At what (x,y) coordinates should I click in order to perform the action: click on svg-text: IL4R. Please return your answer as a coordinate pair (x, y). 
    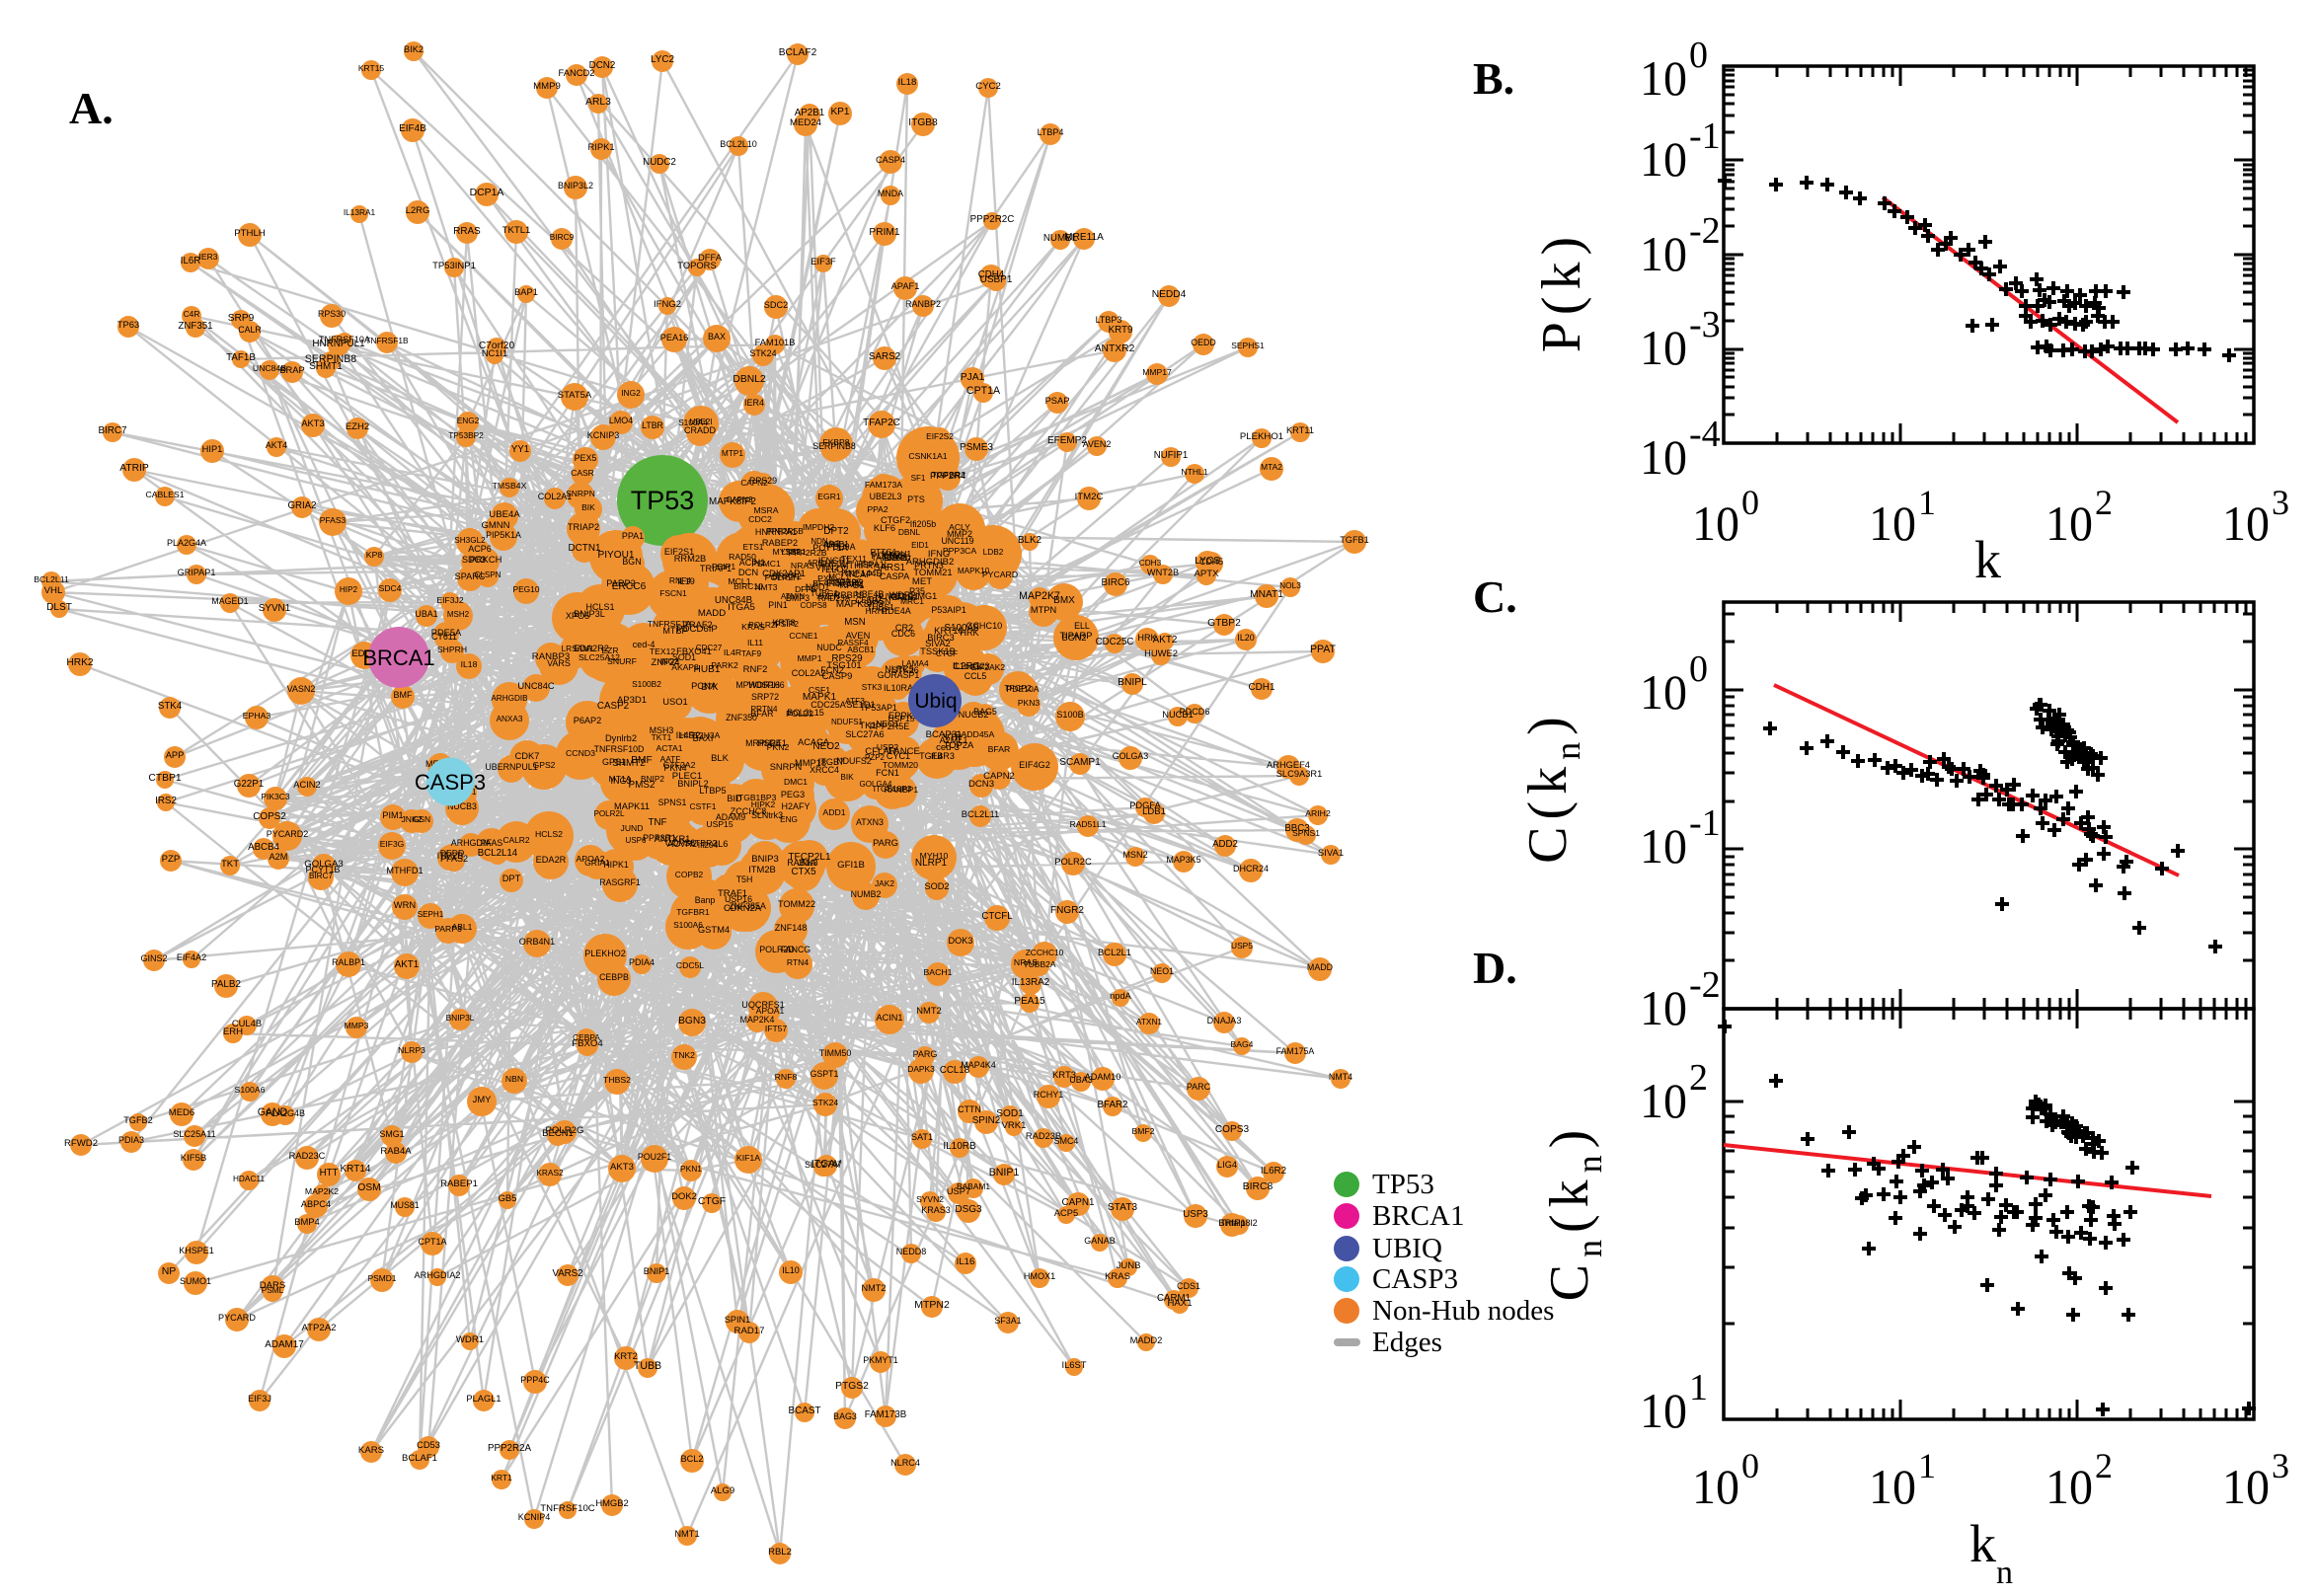
    Looking at the image, I should click on (733, 652).